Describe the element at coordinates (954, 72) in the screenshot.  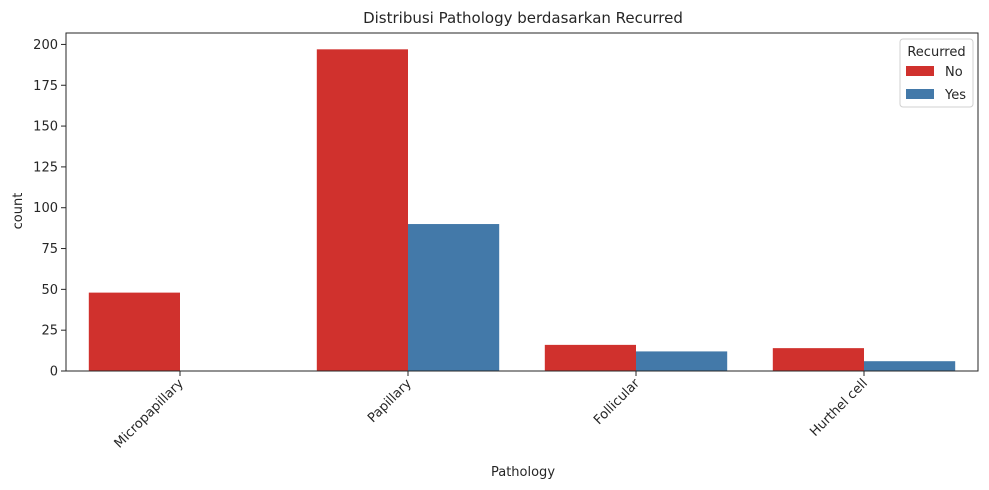
I see `legend-label-no: No` at that location.